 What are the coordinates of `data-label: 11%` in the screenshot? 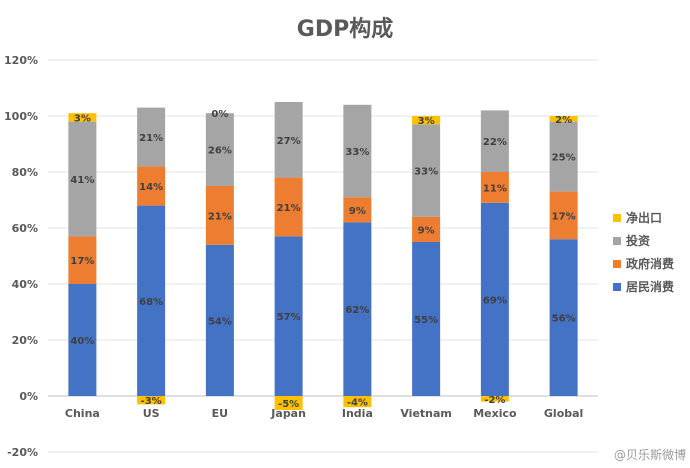 It's located at (495, 188).